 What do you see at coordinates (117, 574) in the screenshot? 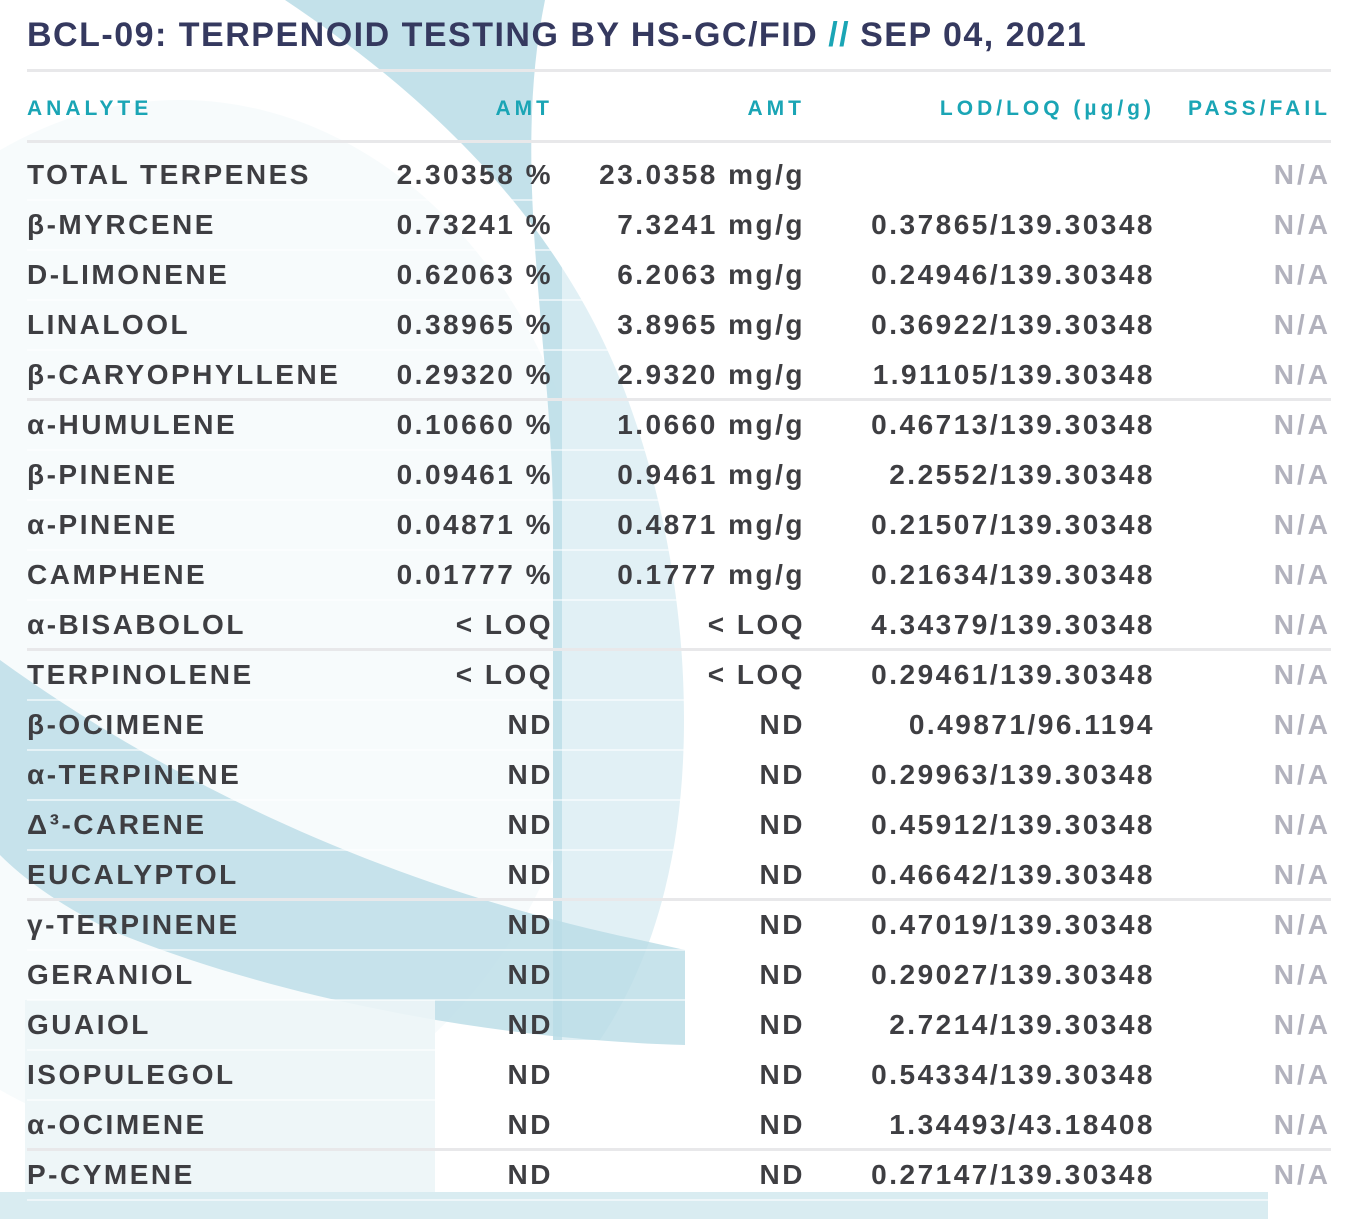
I see `analyte-name: CAMPHENE` at bounding box center [117, 574].